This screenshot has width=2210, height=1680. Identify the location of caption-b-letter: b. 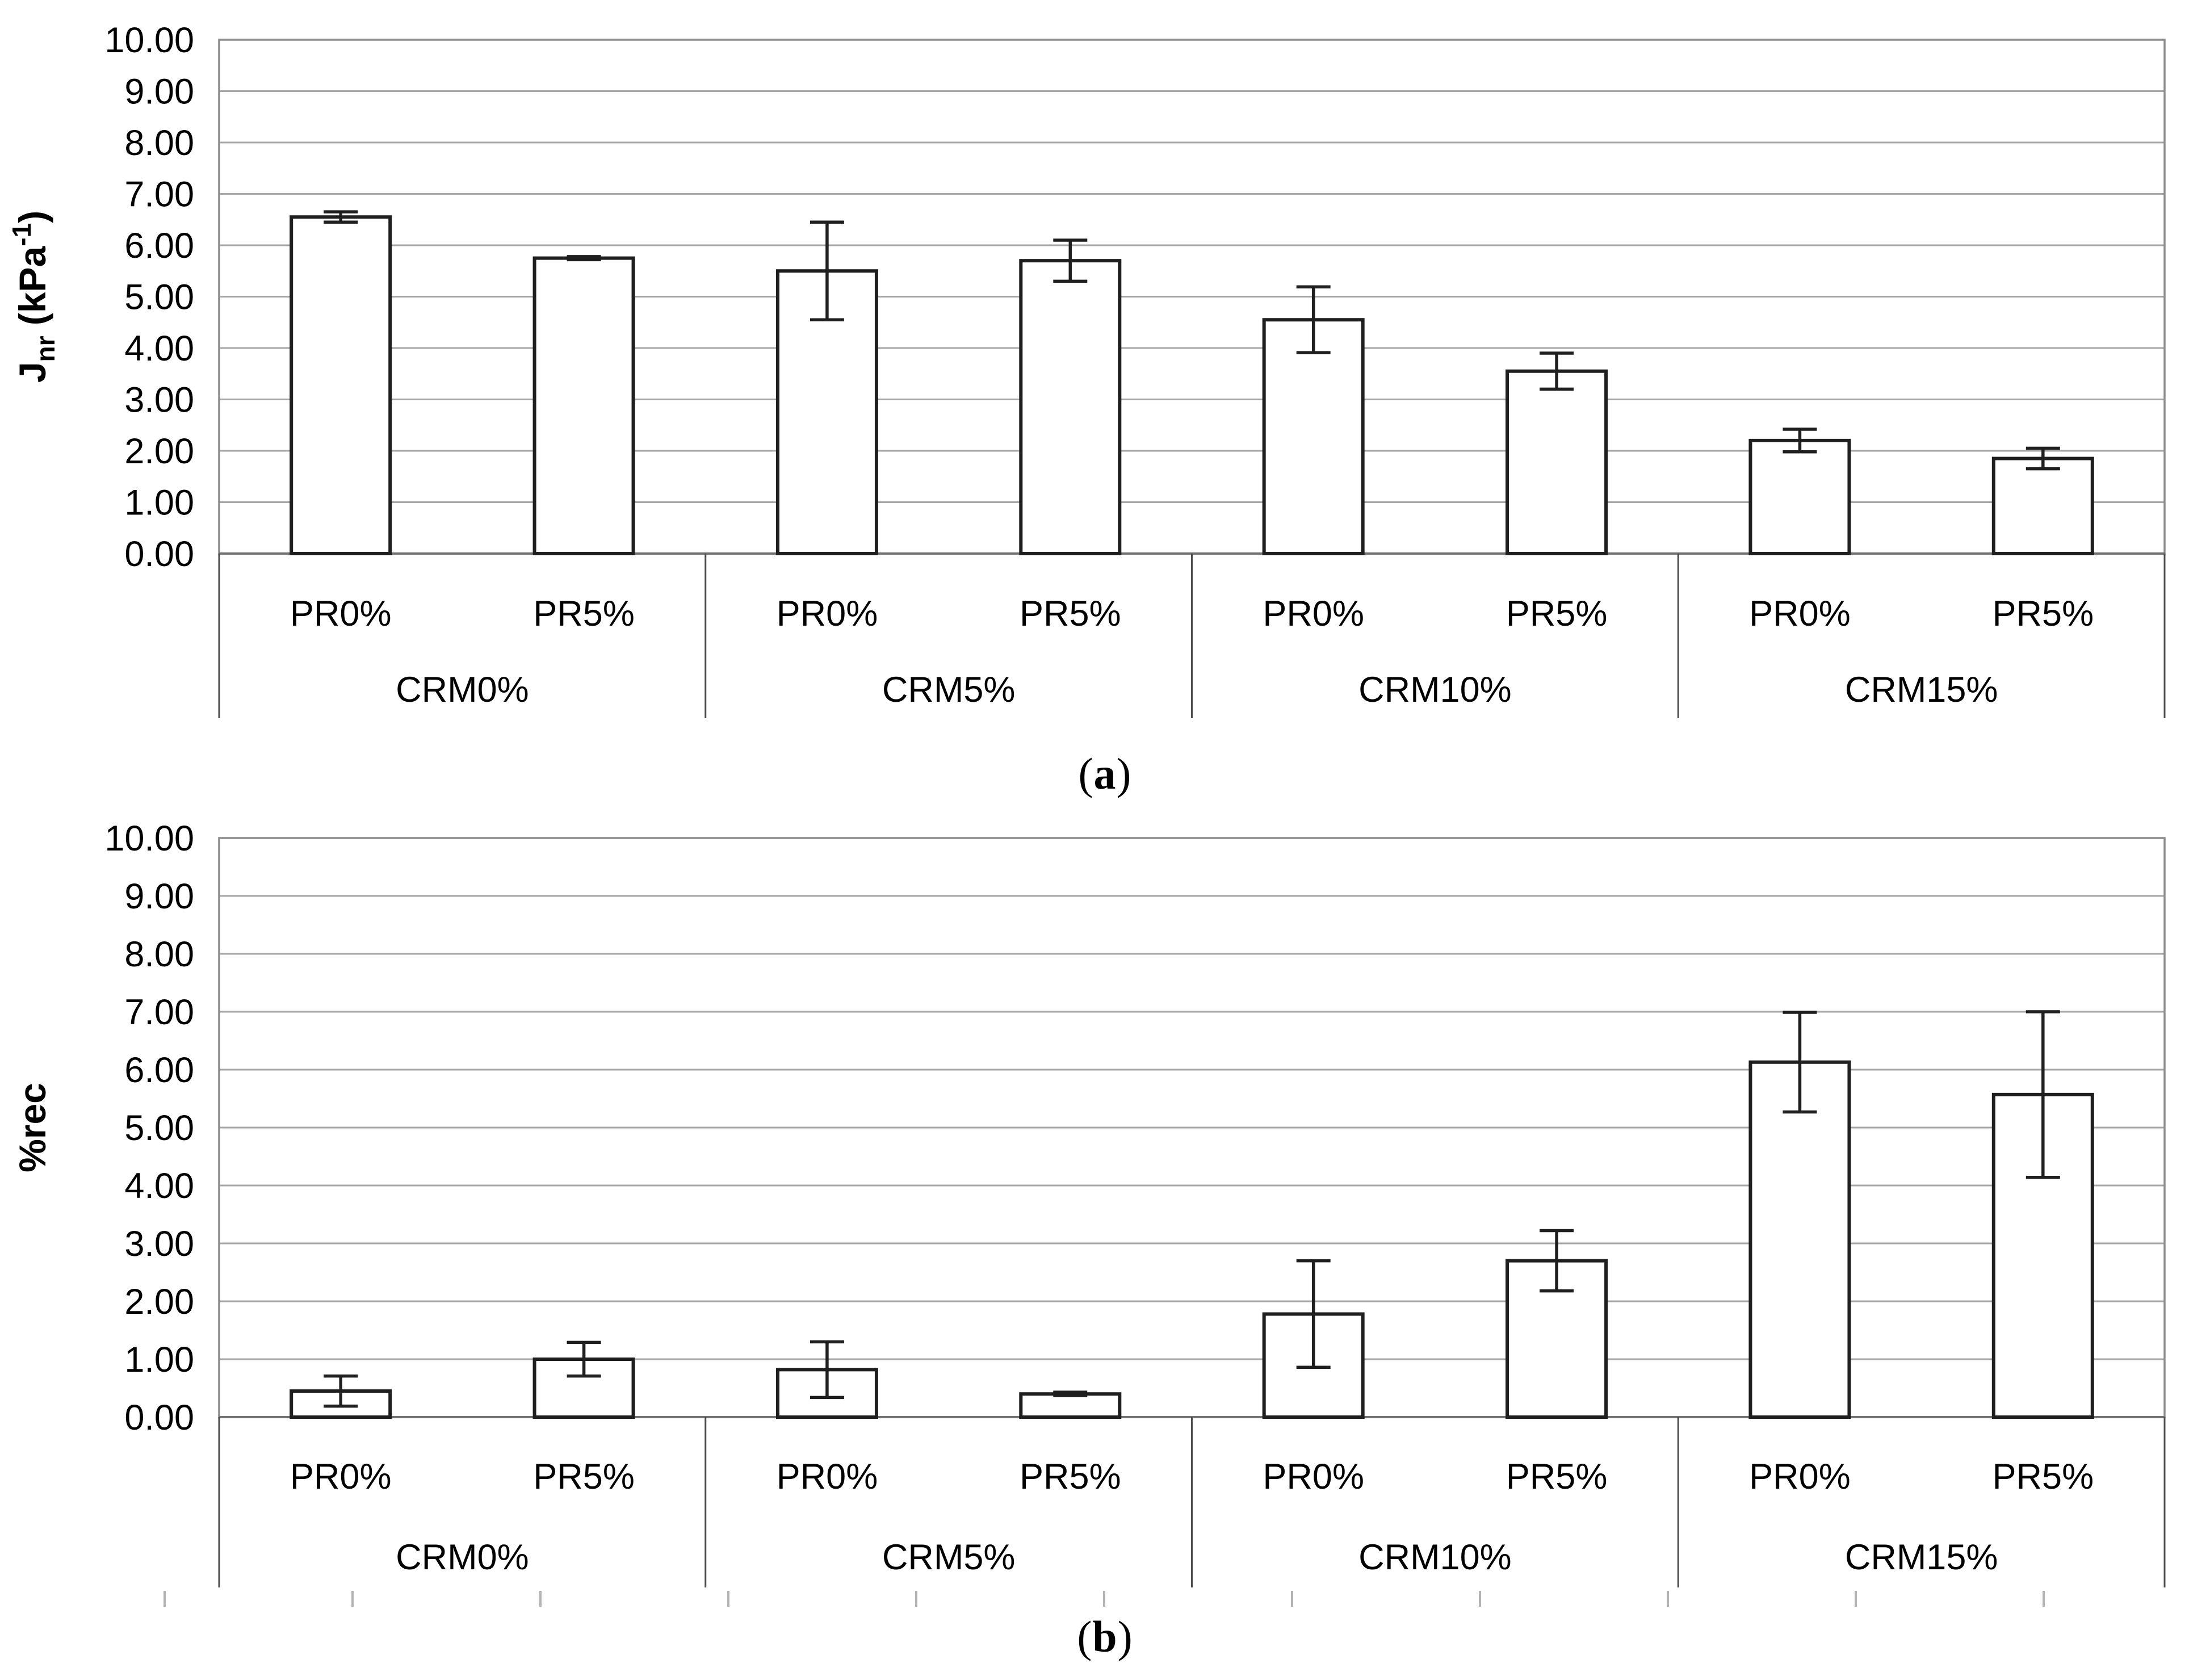
(1105, 1636).